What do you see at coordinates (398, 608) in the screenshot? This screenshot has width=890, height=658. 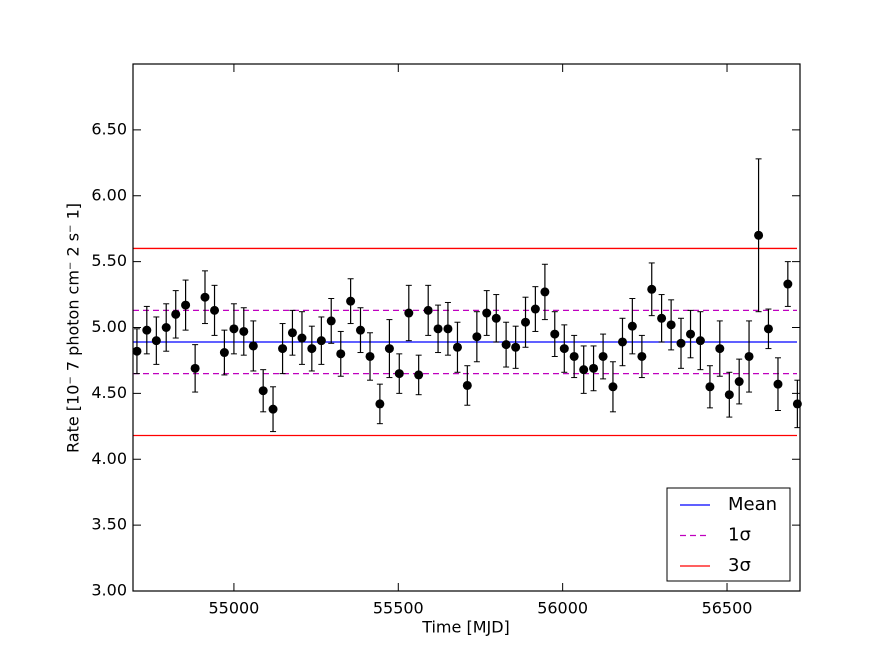 I see `x-tick-label: 55500` at bounding box center [398, 608].